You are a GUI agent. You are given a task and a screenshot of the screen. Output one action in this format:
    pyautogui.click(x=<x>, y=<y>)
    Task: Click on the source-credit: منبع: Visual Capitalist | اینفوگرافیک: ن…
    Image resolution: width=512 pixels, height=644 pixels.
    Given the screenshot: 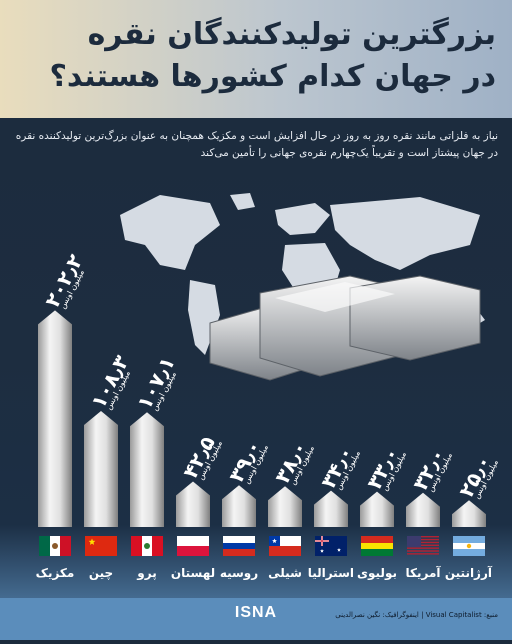 What is the action you would take?
    pyautogui.click(x=416, y=615)
    